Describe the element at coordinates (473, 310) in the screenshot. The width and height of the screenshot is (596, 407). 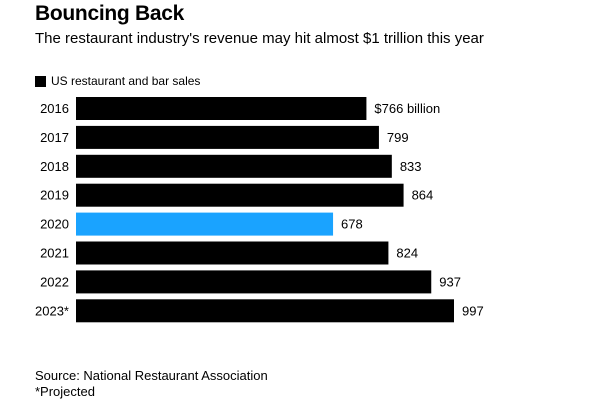
I see `value-label: 997` at that location.